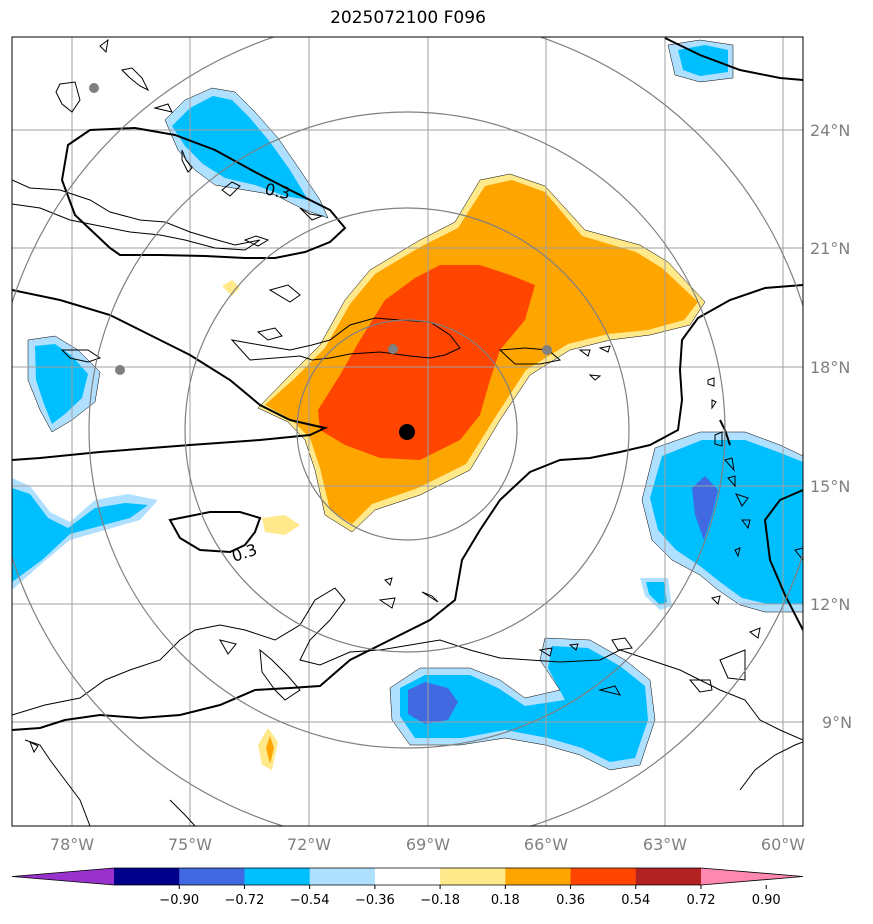 This screenshot has width=873, height=924. I want to click on colorbar-tick-label: −0.72, so click(245, 900).